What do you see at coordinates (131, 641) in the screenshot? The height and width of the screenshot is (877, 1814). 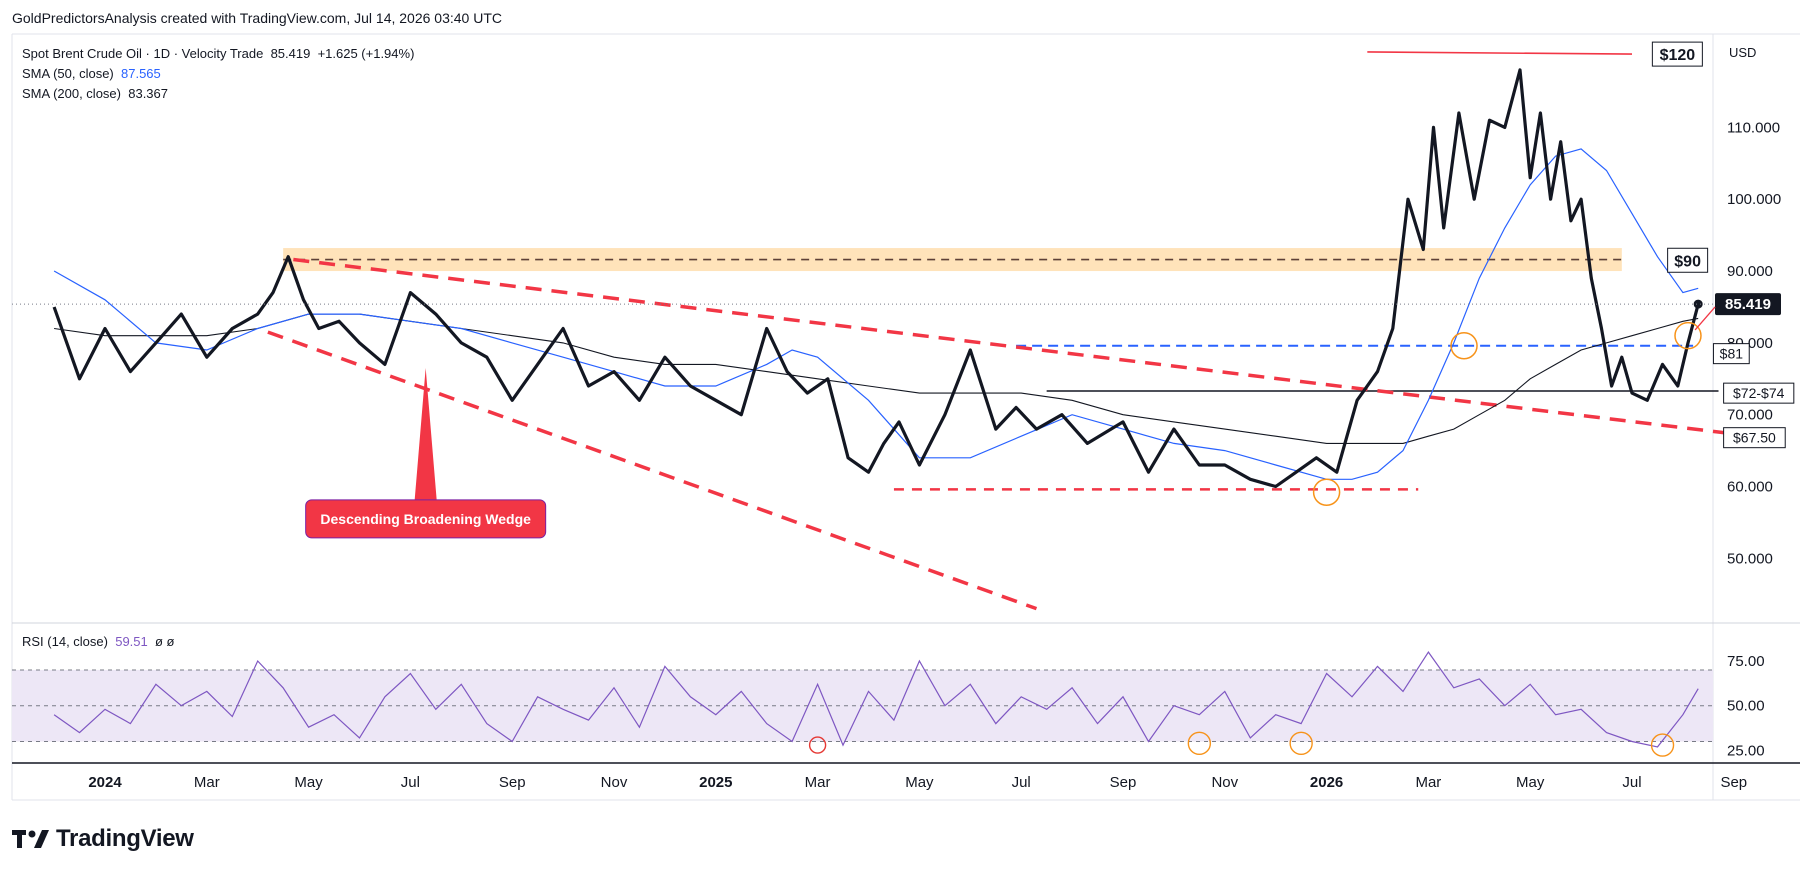 I see `rsi-legend-value: 59.51` at bounding box center [131, 641].